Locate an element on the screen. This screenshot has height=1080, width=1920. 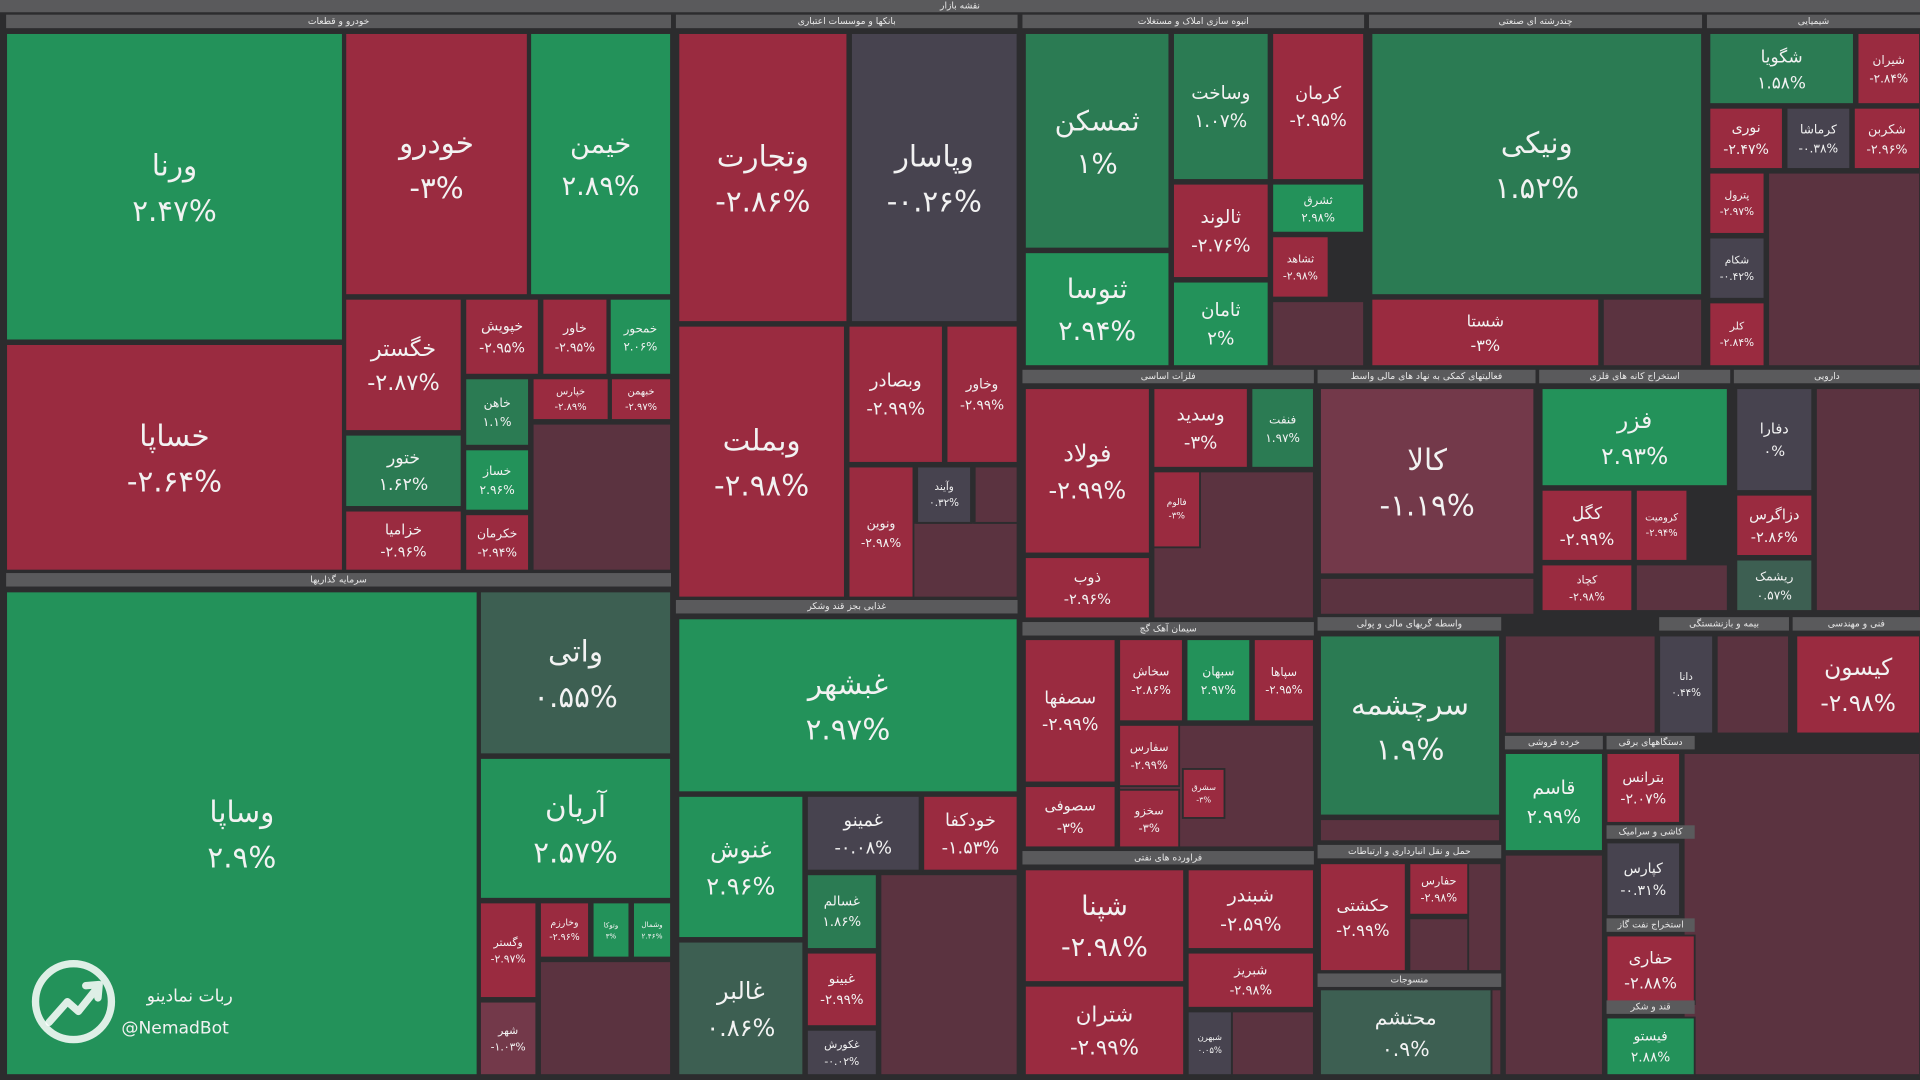
sector-title: دستگاههای برقی is located at coordinates (1651, 742).